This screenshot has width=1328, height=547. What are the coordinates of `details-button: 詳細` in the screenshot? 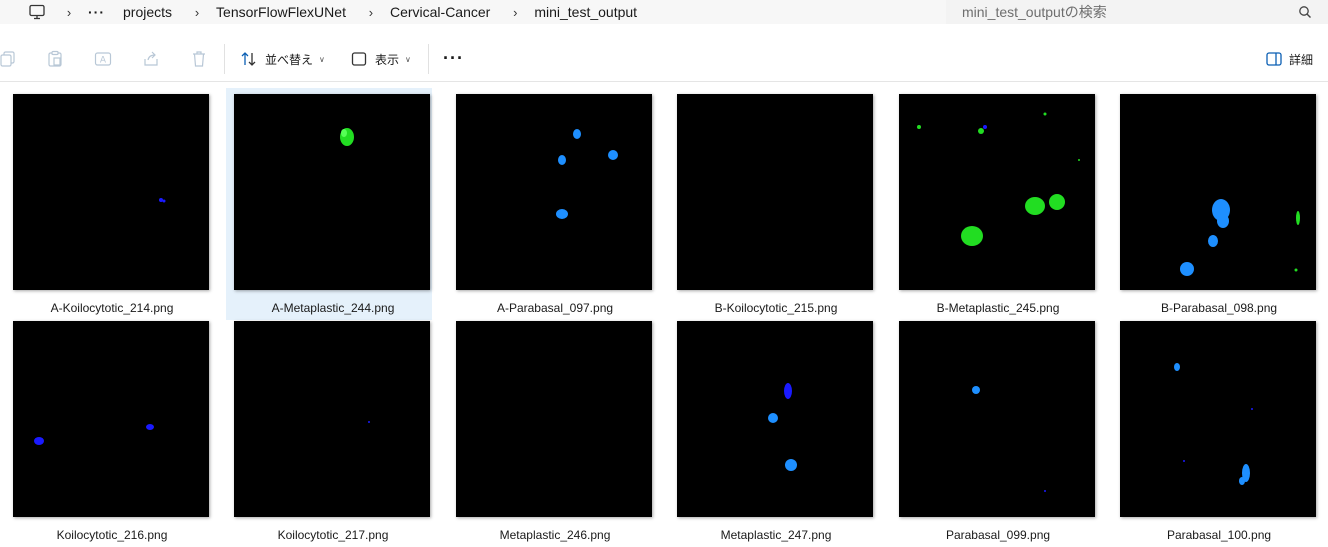 It's located at (1289, 59).